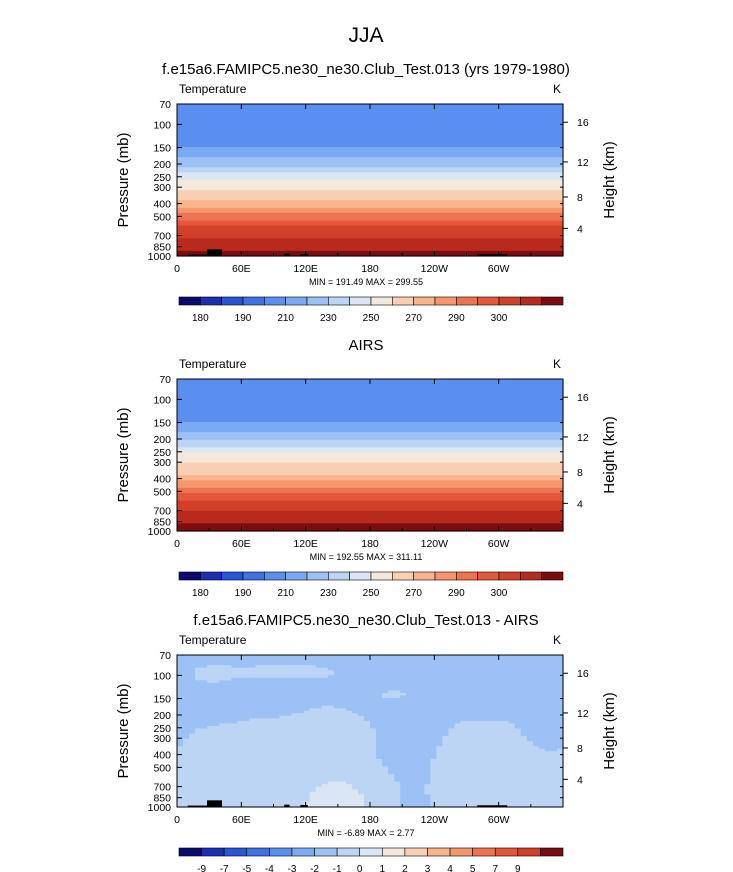 The height and width of the screenshot is (872, 733). Describe the element at coordinates (305, 544) in the screenshot. I see `x-tick-label: 120E` at that location.